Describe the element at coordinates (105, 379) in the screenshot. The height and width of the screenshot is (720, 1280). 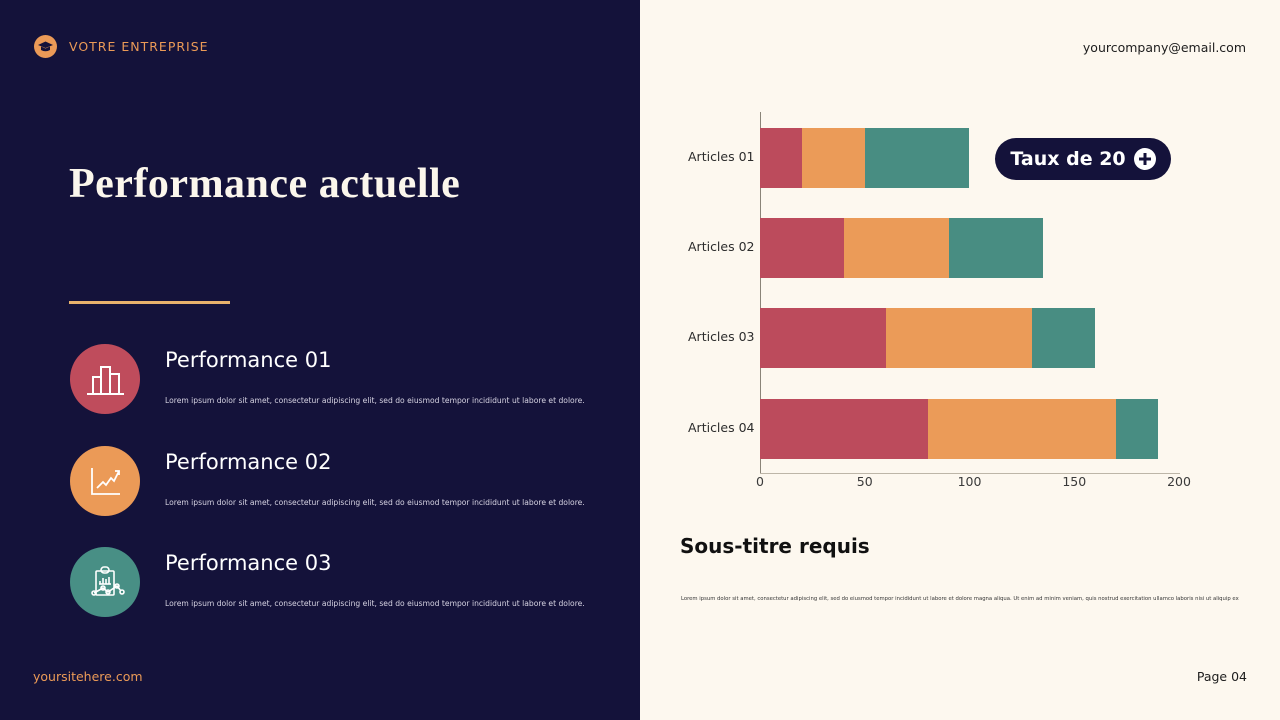
I see `bar-chart-icon` at that location.